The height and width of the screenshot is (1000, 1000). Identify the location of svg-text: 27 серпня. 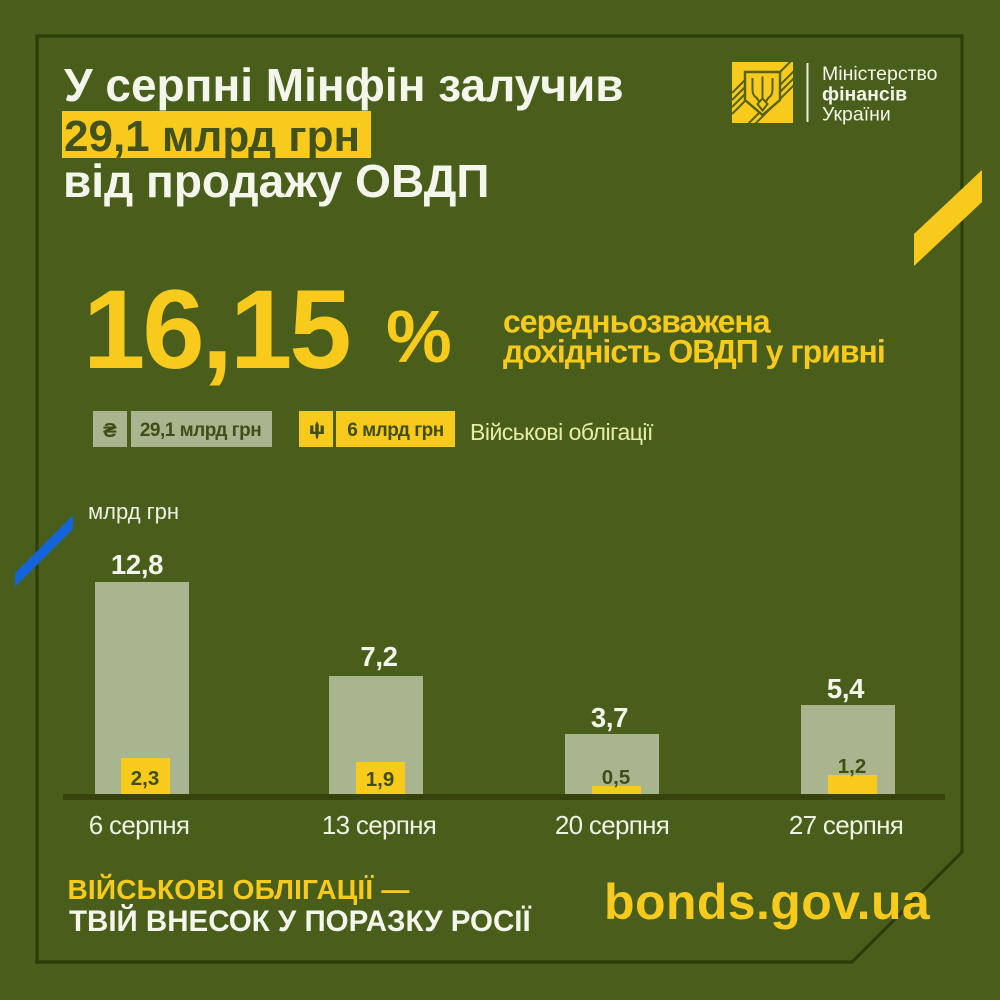
(846, 825).